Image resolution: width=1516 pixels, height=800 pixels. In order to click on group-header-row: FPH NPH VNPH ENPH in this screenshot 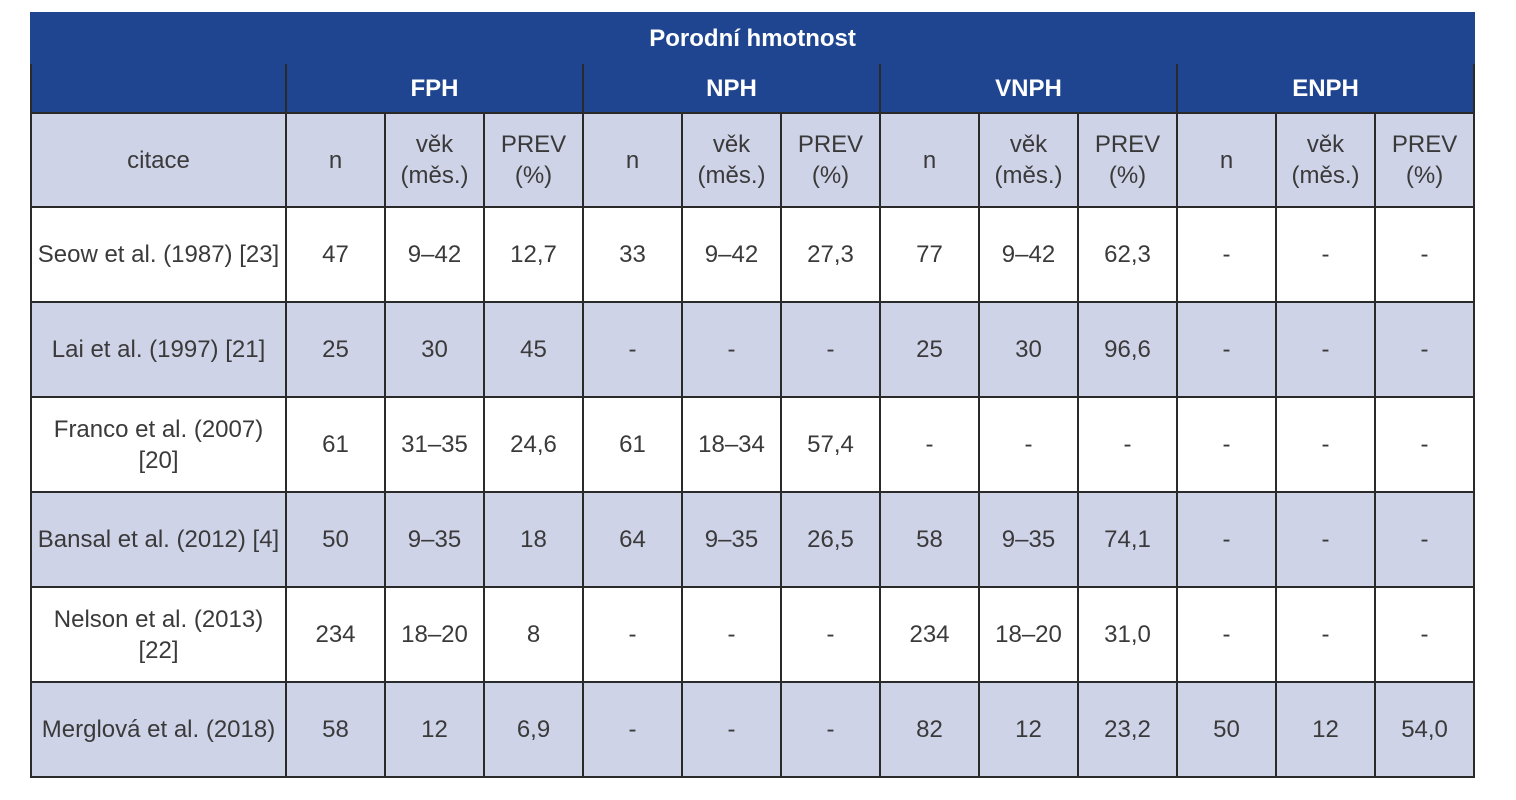, I will do `click(753, 88)`.